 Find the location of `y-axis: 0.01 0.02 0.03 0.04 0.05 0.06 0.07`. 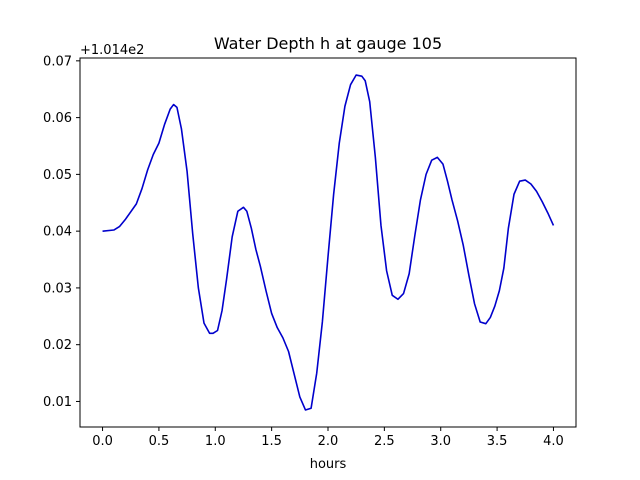

y-axis: 0.01 0.02 0.03 0.04 0.05 0.06 0.07 is located at coordinates (61, 232).